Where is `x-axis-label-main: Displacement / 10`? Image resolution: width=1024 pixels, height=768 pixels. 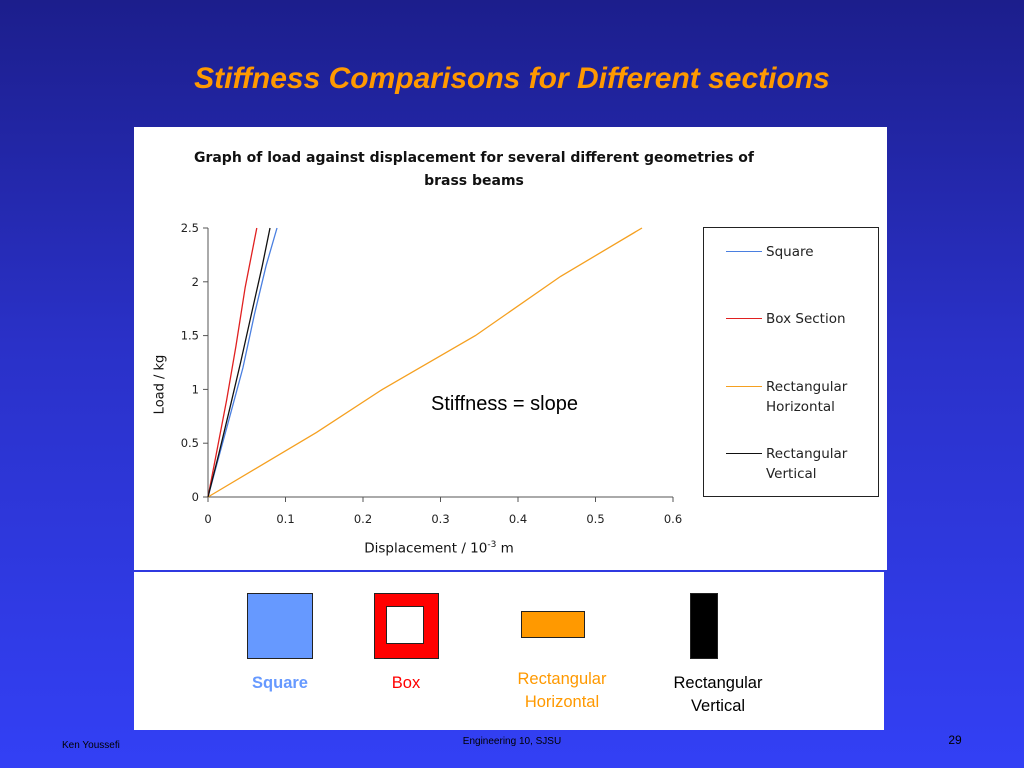
x-axis-label-main: Displacement / 10 is located at coordinates (426, 548).